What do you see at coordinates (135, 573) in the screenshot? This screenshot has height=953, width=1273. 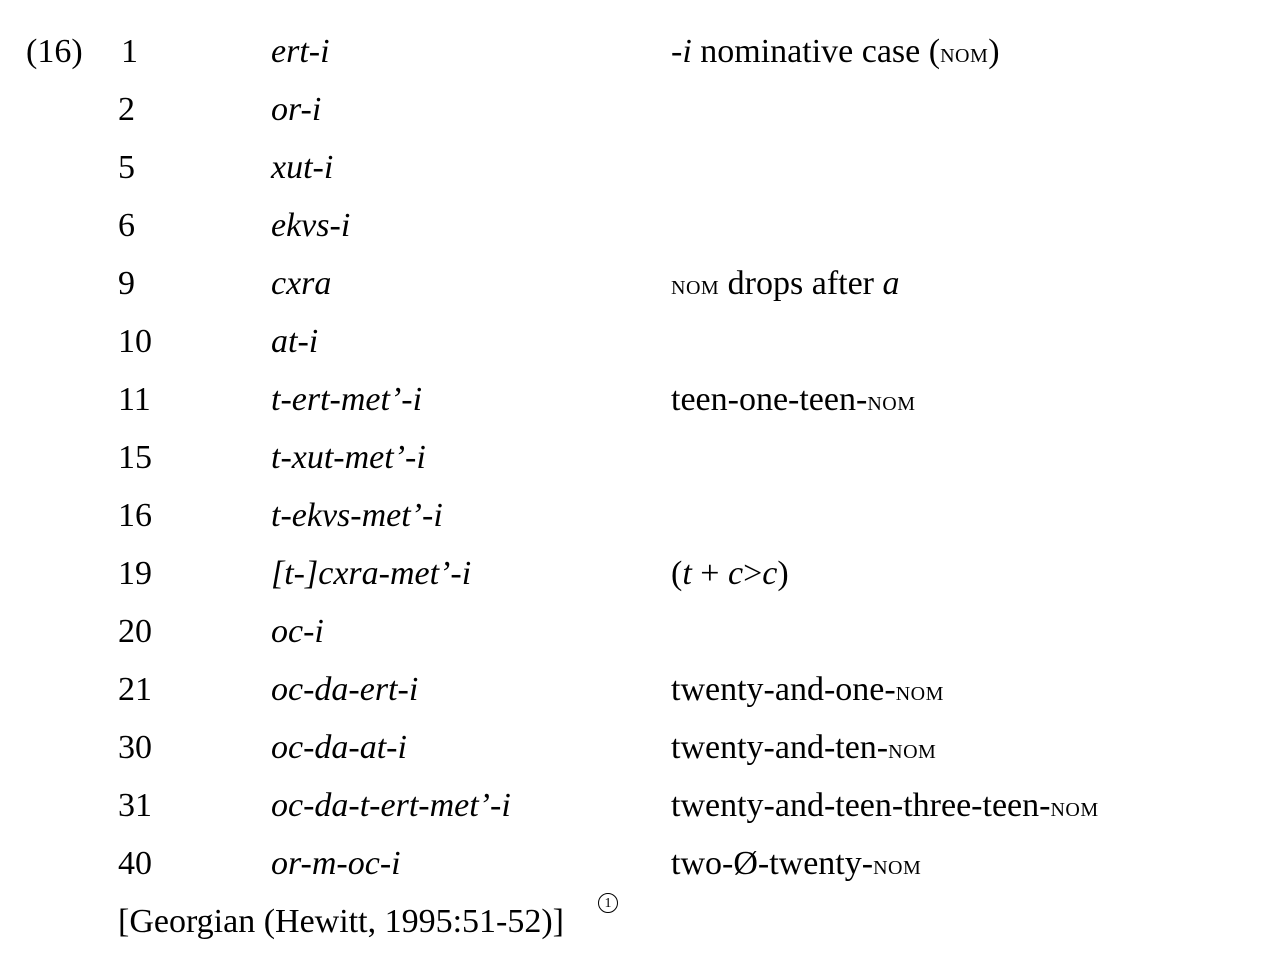 I see `numeral-value: 19` at bounding box center [135, 573].